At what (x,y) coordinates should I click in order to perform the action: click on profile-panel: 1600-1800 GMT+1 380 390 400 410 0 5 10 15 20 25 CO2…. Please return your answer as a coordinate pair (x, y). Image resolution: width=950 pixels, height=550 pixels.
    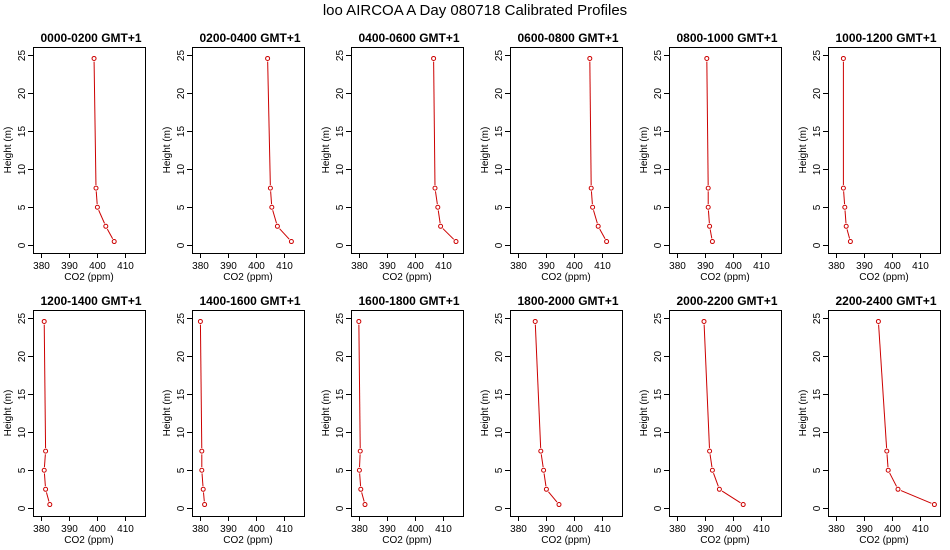
    Looking at the image, I should click on (392, 420).